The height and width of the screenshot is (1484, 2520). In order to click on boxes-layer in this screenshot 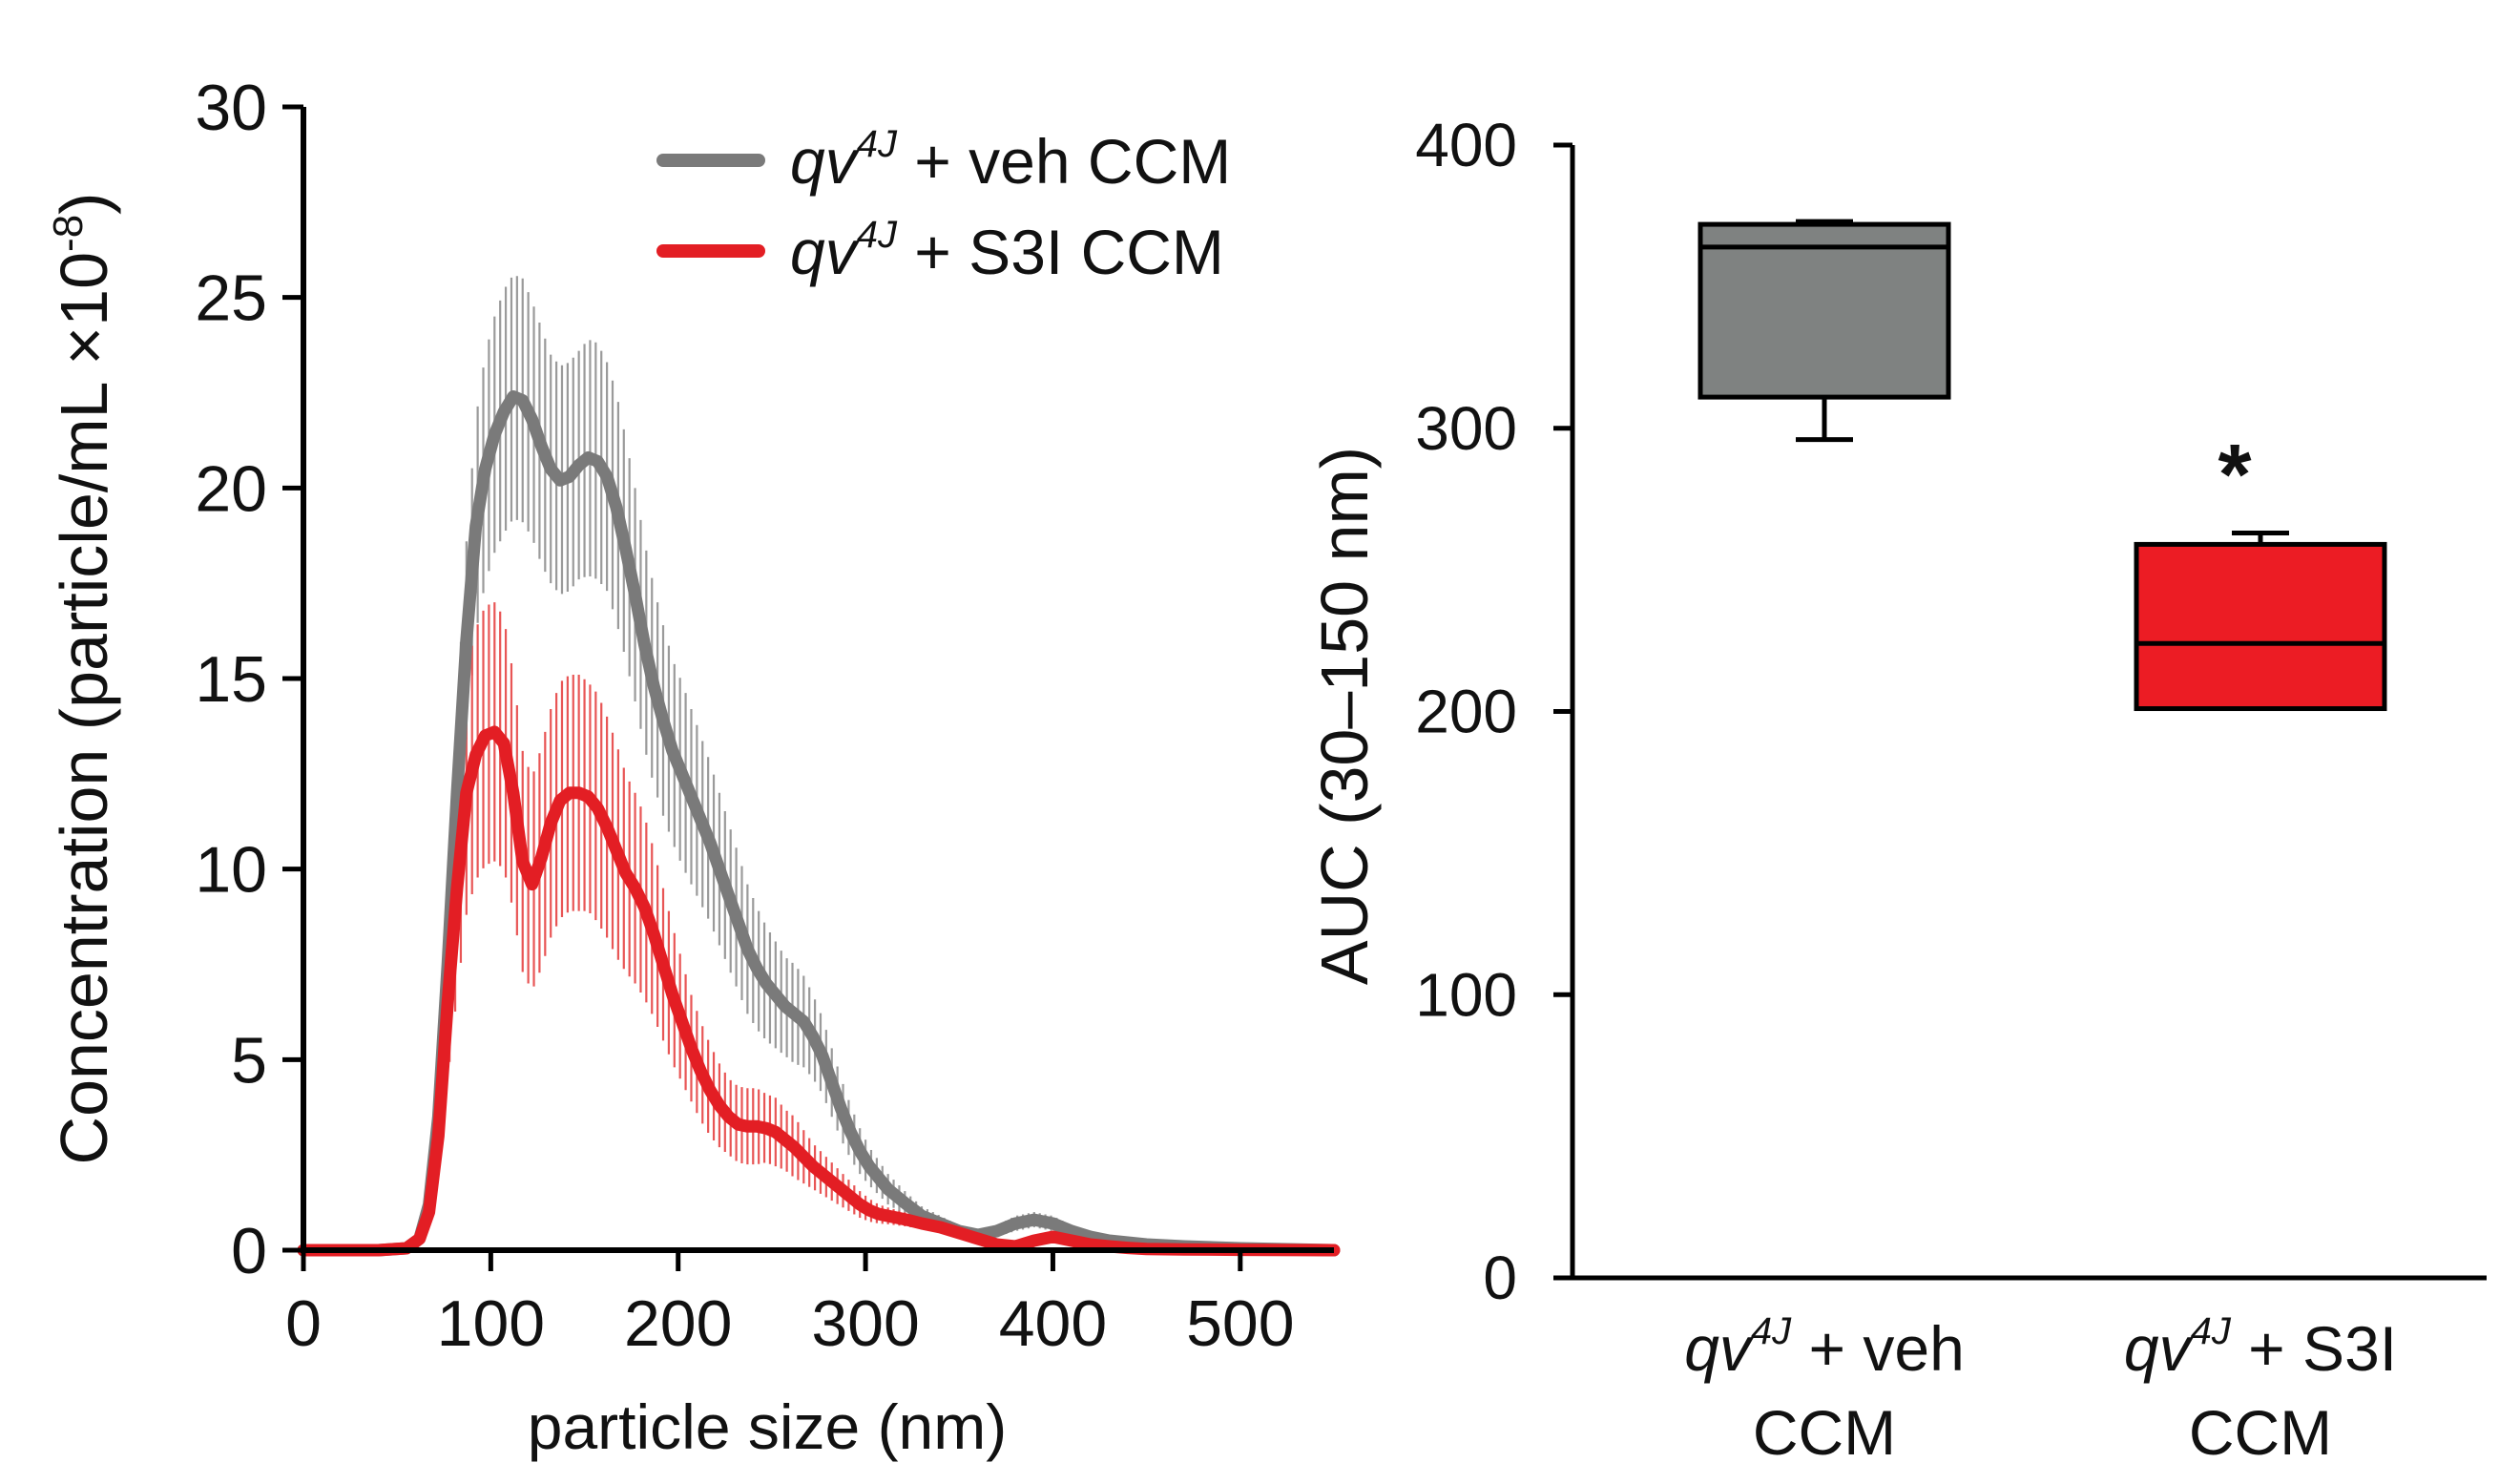, I will do `click(2042, 465)`.